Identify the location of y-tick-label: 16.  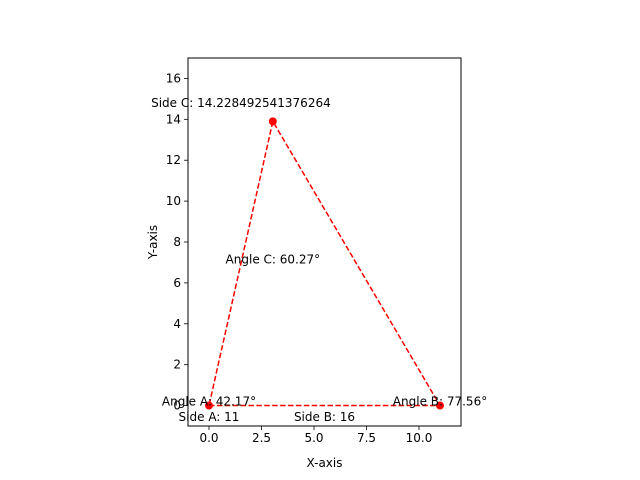
(173, 78).